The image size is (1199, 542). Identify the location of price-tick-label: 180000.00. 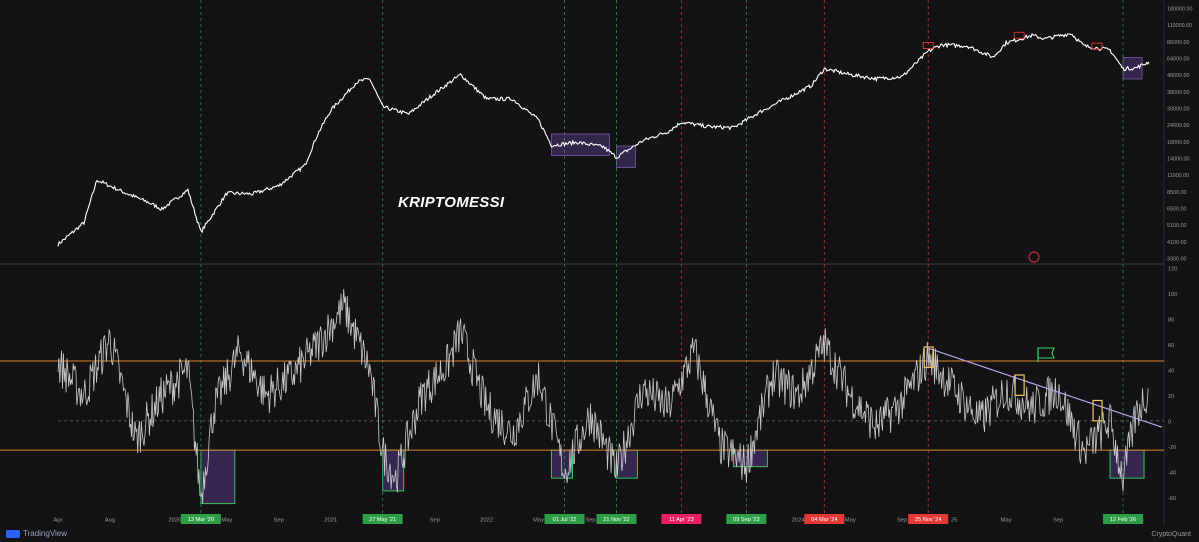
(1179, 10).